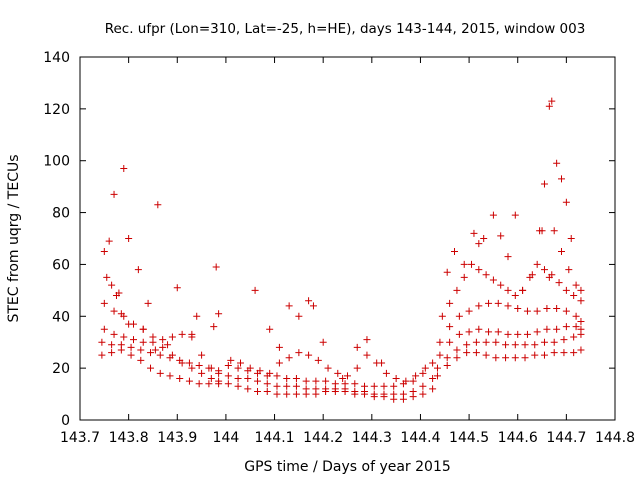  I want to click on x-axis-title: GPS time / Days of year 2015, so click(347, 467).